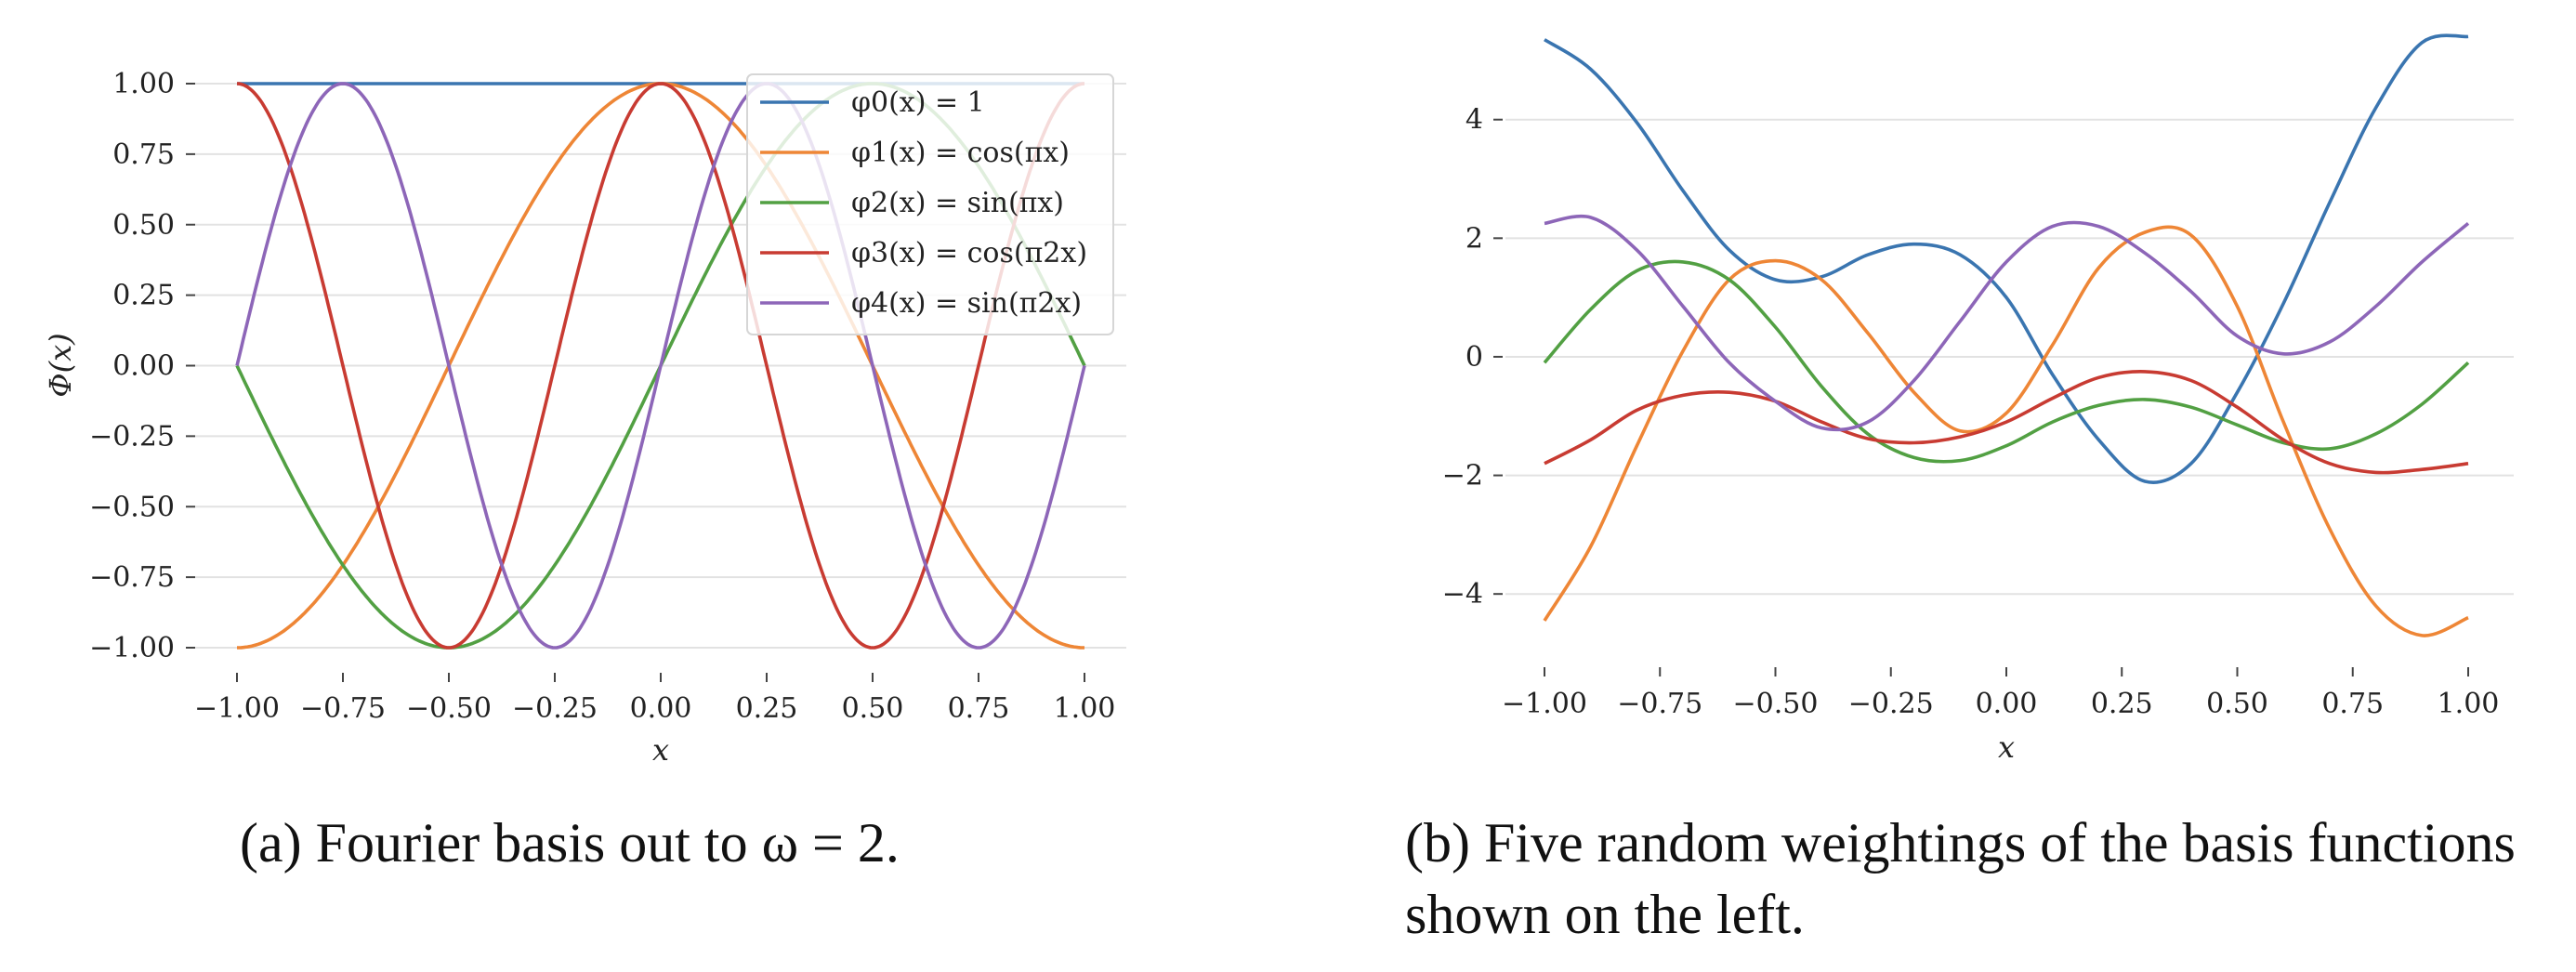 The height and width of the screenshot is (972, 2576). I want to click on tick-label-y: 0, so click(1474, 357).